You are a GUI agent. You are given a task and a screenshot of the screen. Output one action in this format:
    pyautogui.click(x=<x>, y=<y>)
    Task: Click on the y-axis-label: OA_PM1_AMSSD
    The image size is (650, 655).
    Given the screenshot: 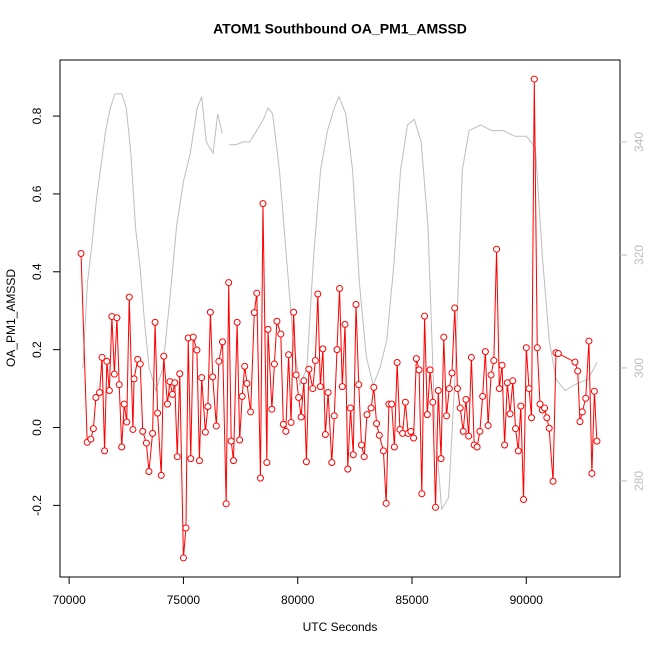 What is the action you would take?
    pyautogui.click(x=11, y=318)
    